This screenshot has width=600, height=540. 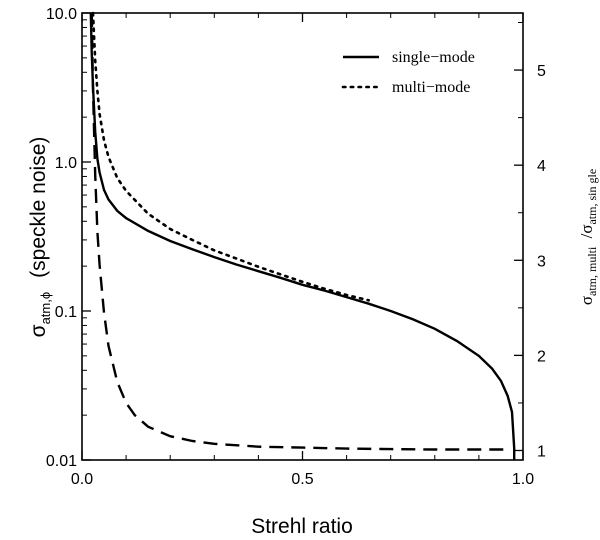 I want to click on y-tick-label-10.0: 10.0, so click(x=61, y=14).